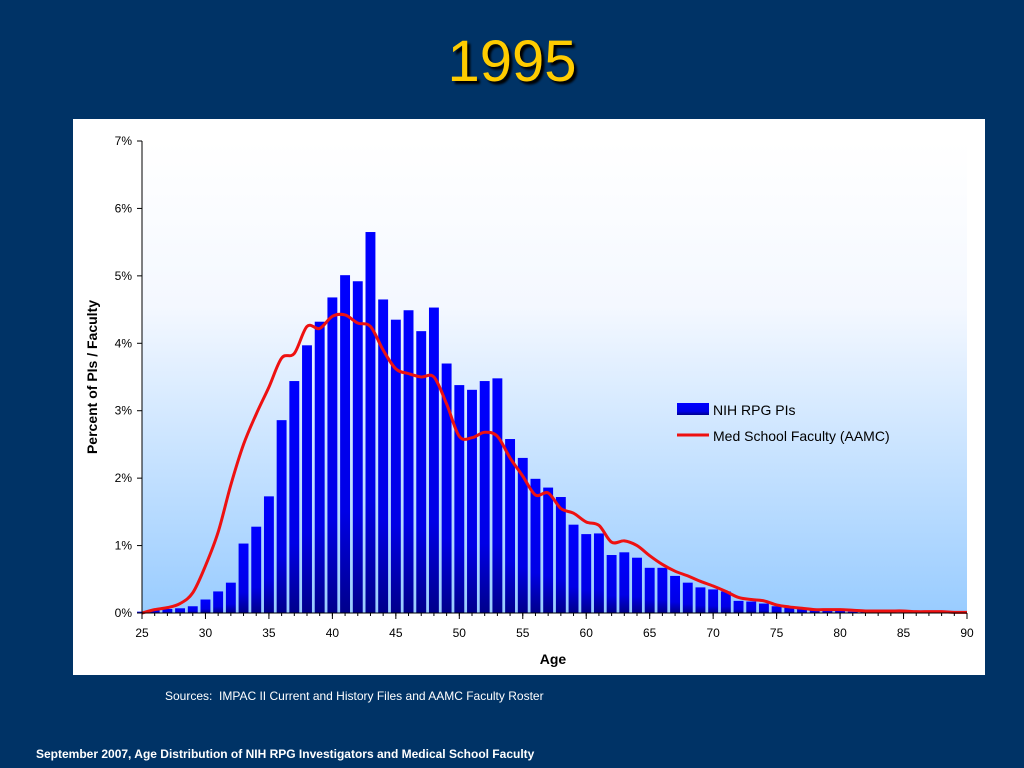 Image resolution: width=1024 pixels, height=768 pixels. What do you see at coordinates (333, 633) in the screenshot?
I see `x-tick-label: 40` at bounding box center [333, 633].